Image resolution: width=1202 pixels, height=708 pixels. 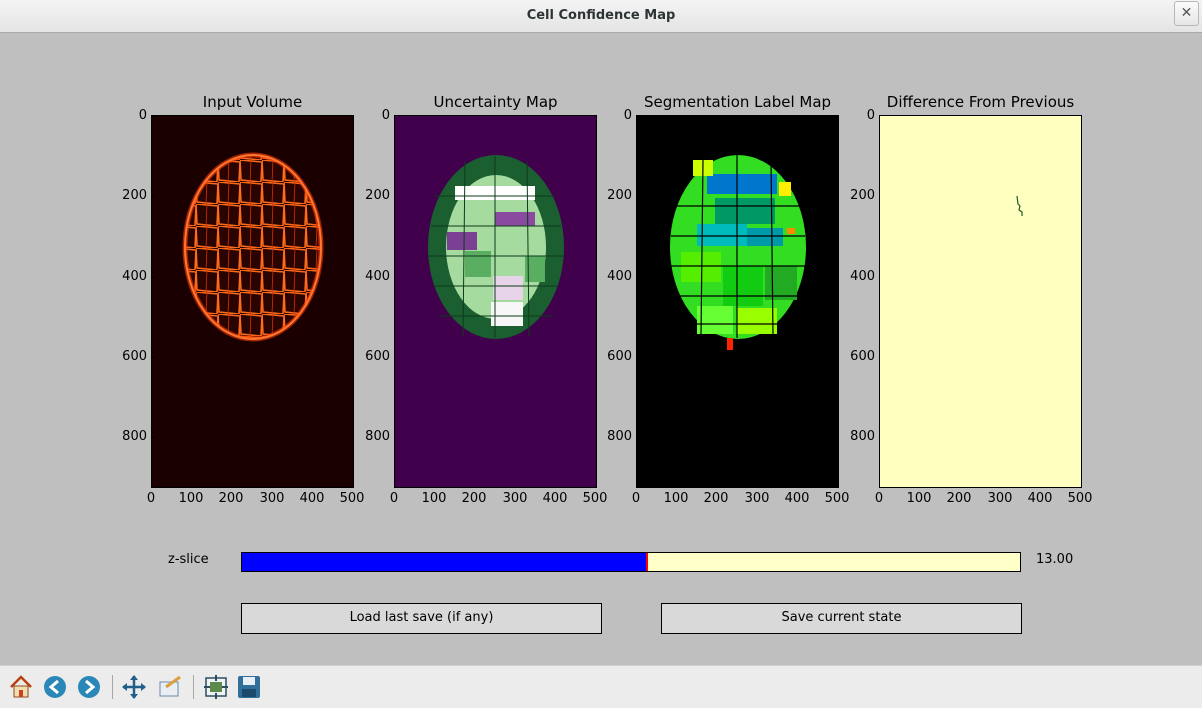 I want to click on window-titlebar: Cell Confidence Map ✕, so click(x=601, y=16).